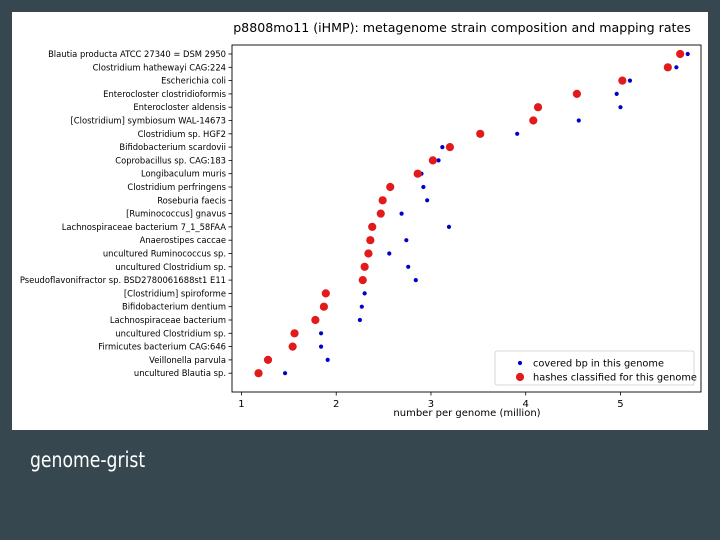 The width and height of the screenshot is (720, 540). I want to click on y-tick-label: Bifidobacterium scardovii, so click(172, 147).